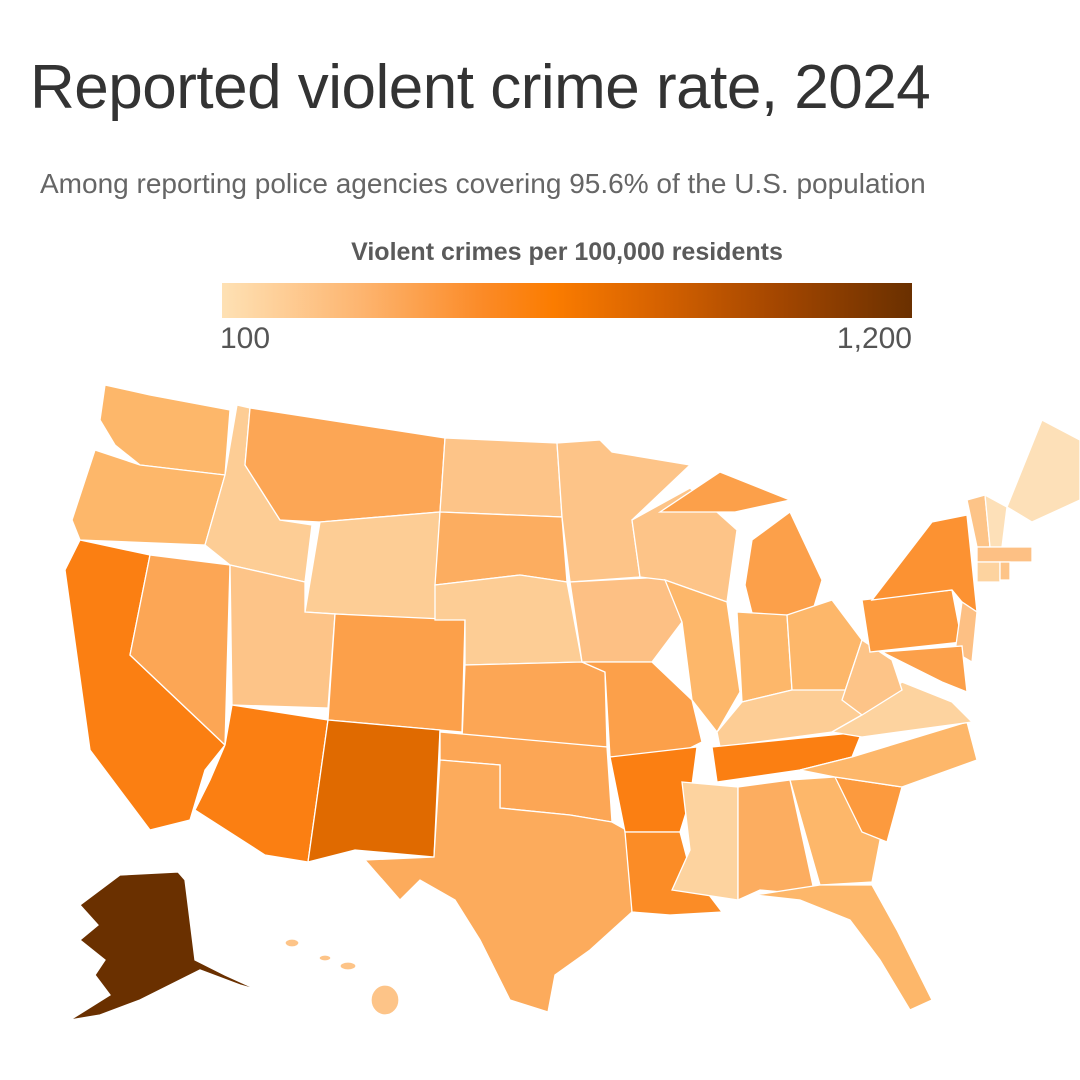  I want to click on state-MT, so click(345, 465).